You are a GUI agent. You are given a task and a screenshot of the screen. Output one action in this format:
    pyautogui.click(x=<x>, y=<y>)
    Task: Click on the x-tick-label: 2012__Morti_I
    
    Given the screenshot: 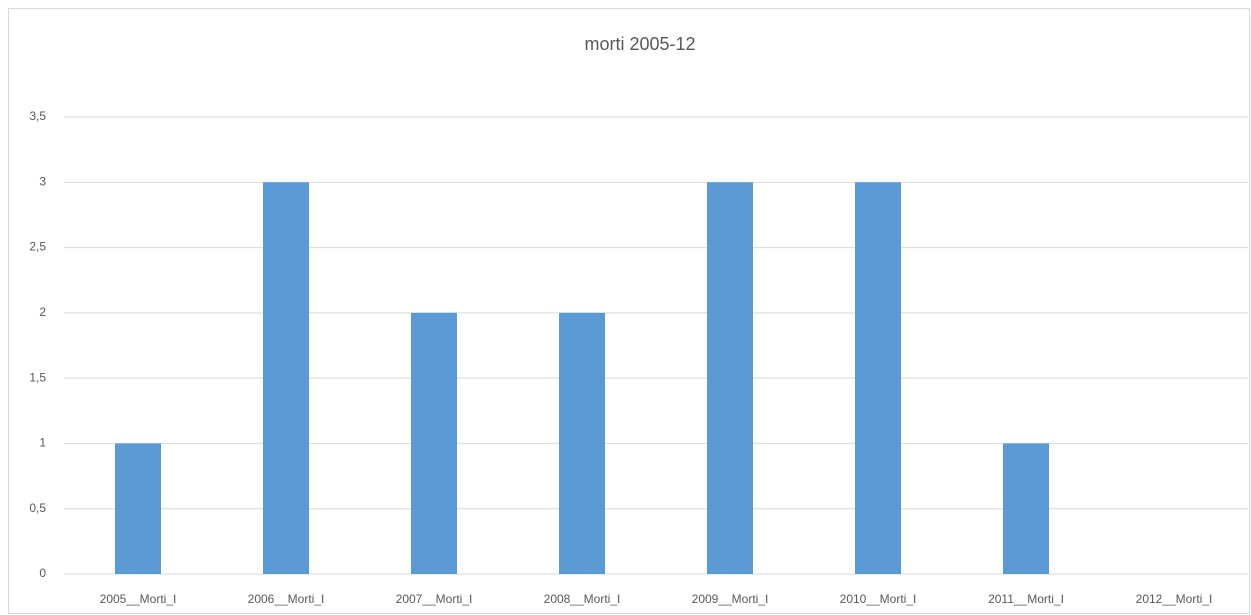 What is the action you would take?
    pyautogui.click(x=1174, y=599)
    